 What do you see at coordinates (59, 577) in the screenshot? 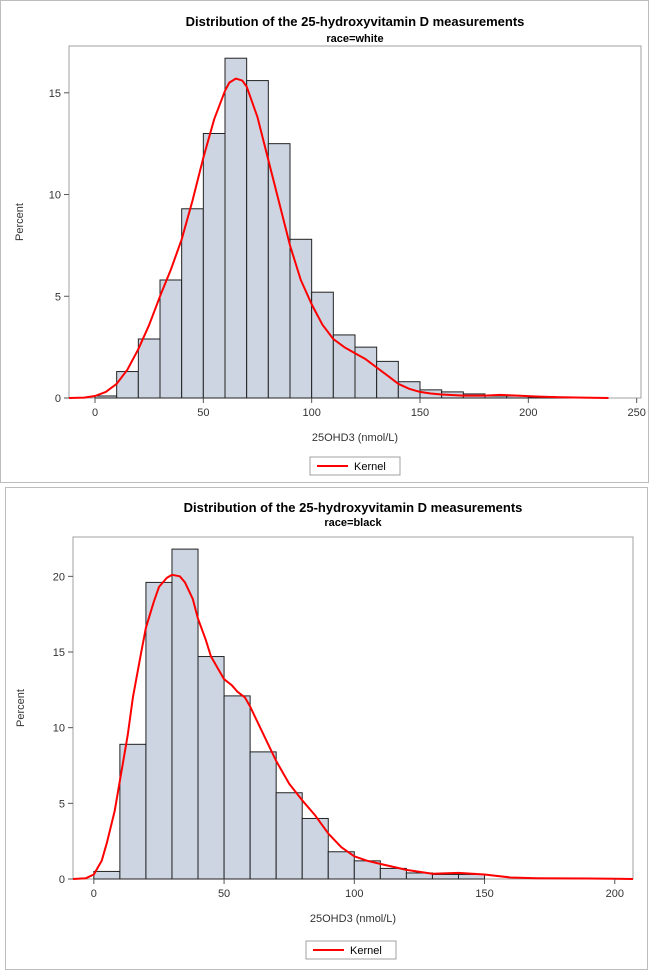
I see `y-tick-label: 20` at bounding box center [59, 577].